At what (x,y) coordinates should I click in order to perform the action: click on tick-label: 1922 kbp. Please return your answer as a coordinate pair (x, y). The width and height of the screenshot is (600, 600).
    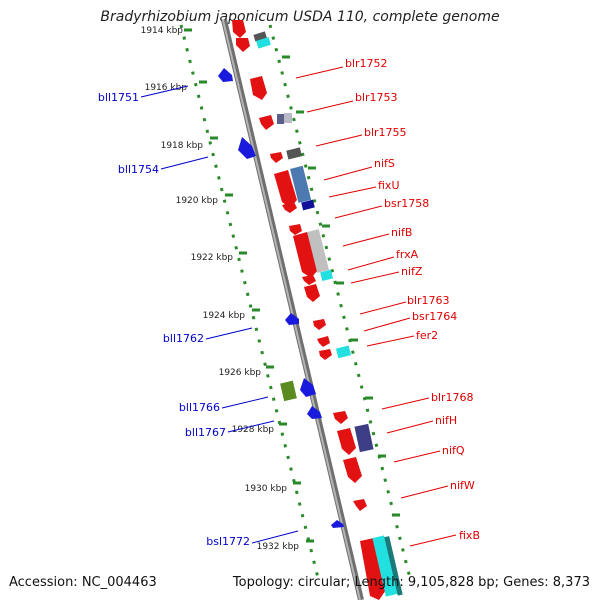
    Looking at the image, I should click on (212, 258).